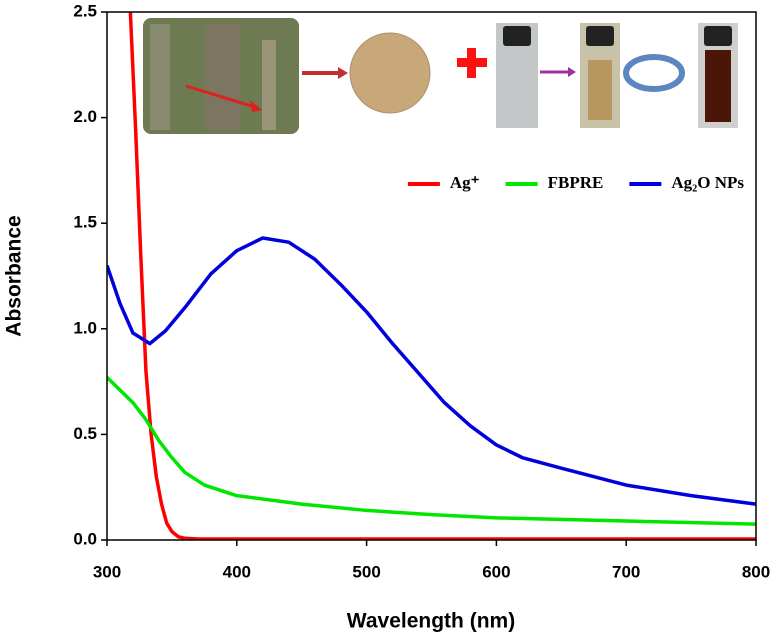  Describe the element at coordinates (707, 182) in the screenshot. I see `legend-label: Ag₂O NPs` at that location.